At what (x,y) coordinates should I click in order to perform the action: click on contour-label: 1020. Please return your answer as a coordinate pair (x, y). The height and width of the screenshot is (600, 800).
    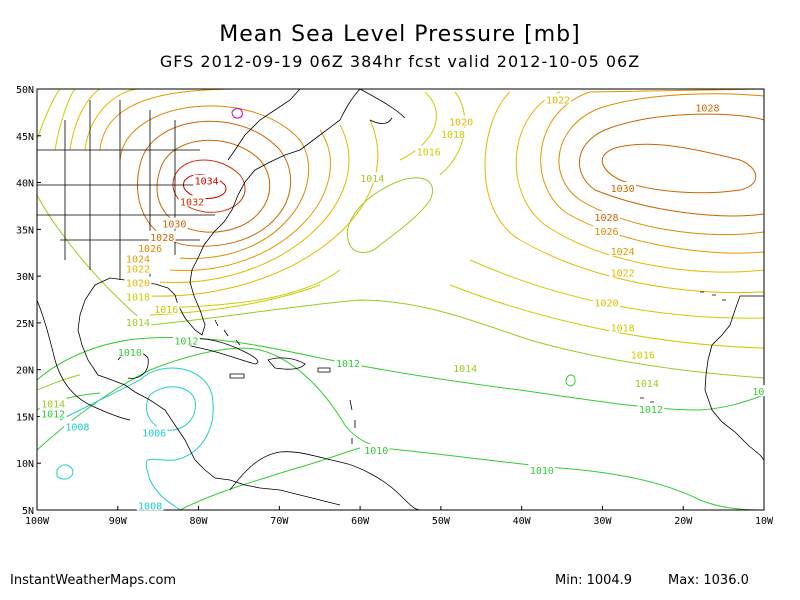
    Looking at the image, I should click on (461, 123).